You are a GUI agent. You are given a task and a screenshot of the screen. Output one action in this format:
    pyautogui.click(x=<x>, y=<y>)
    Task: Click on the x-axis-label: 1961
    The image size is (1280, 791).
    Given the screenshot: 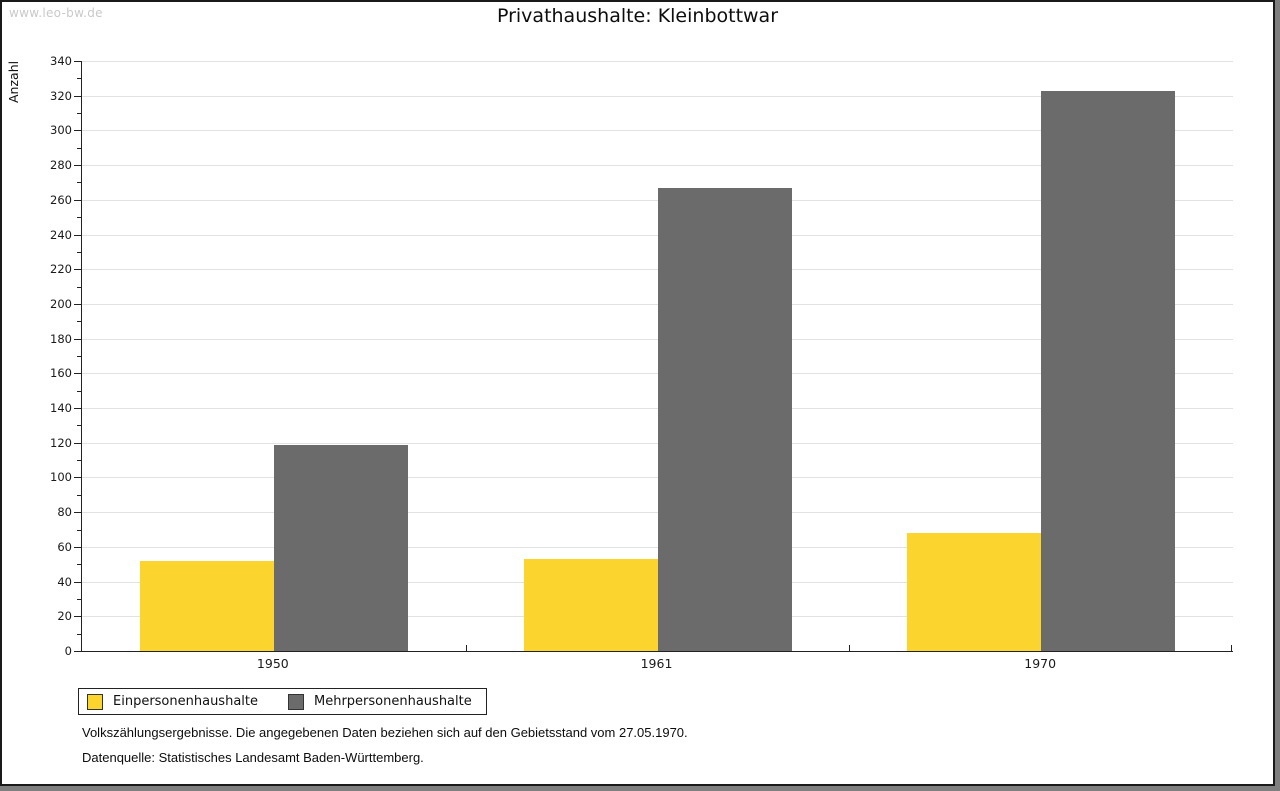 What is the action you would take?
    pyautogui.click(x=656, y=663)
    